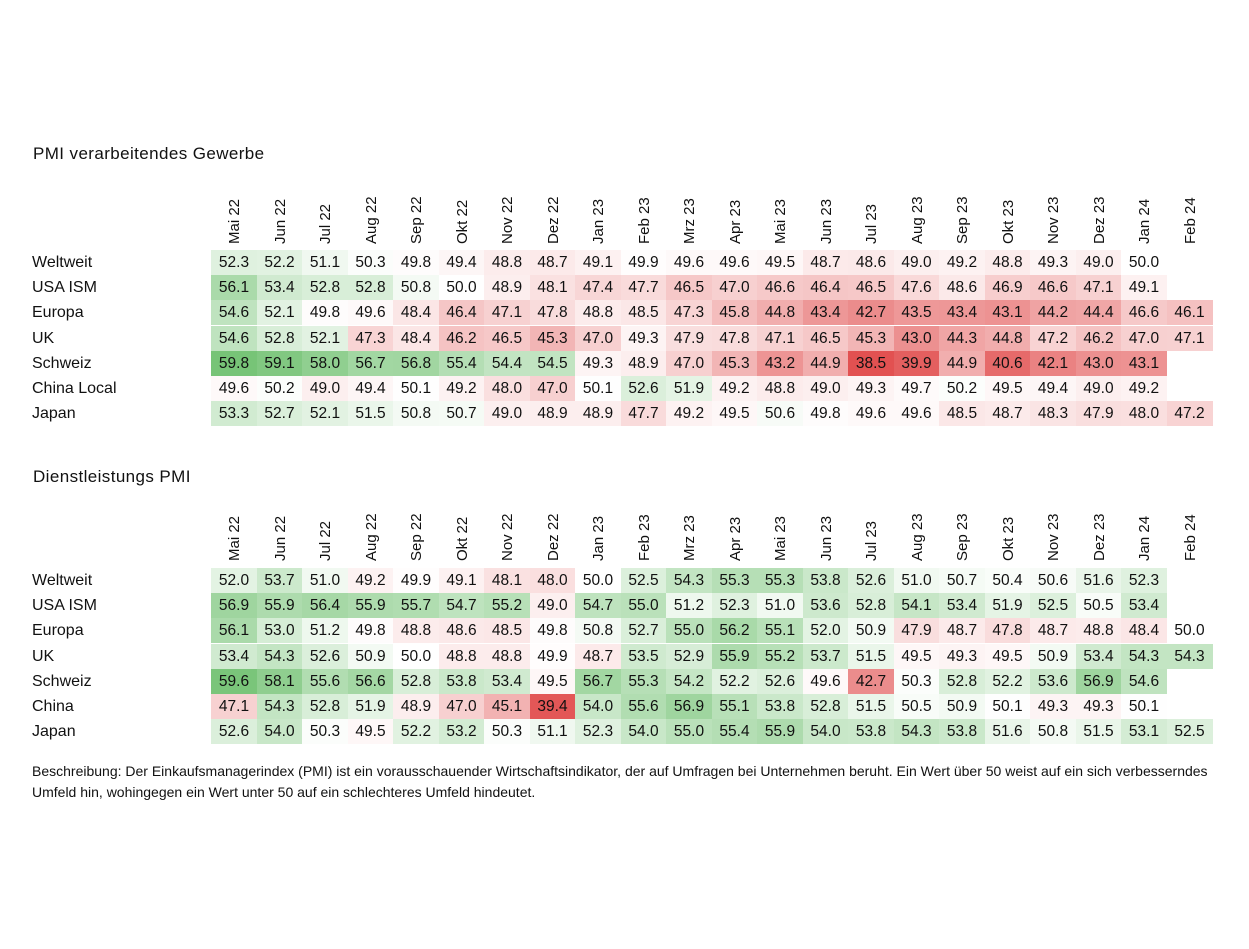 This screenshot has width=1249, height=949. Describe the element at coordinates (825, 363) in the screenshot. I see `heatmap-cell: 44.9` at that location.